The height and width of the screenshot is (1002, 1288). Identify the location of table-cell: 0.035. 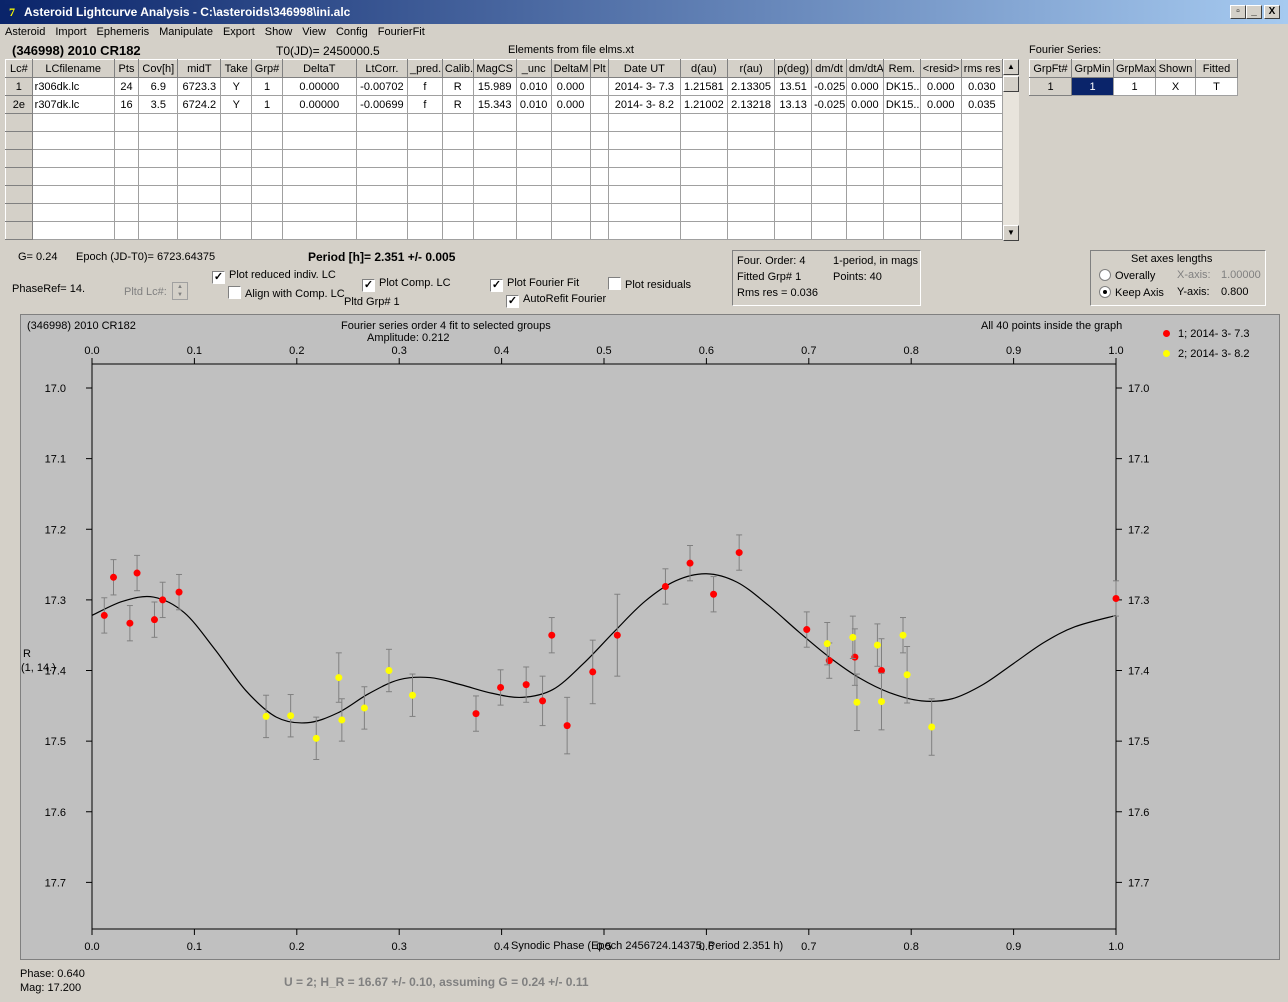
(982, 104).